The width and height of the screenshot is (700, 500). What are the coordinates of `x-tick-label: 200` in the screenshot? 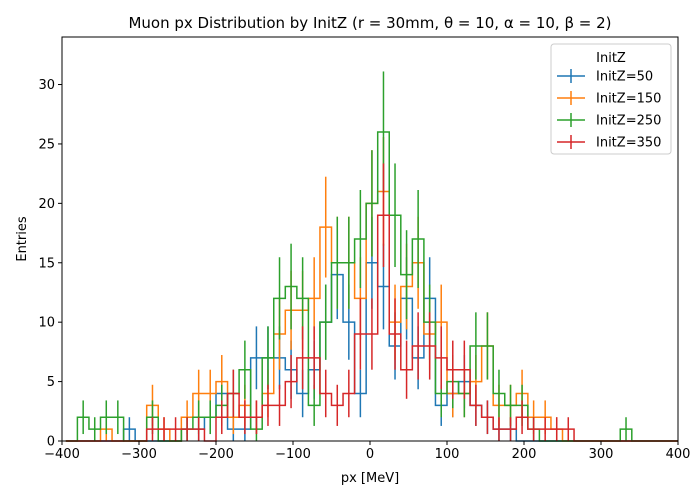 It's located at (524, 454).